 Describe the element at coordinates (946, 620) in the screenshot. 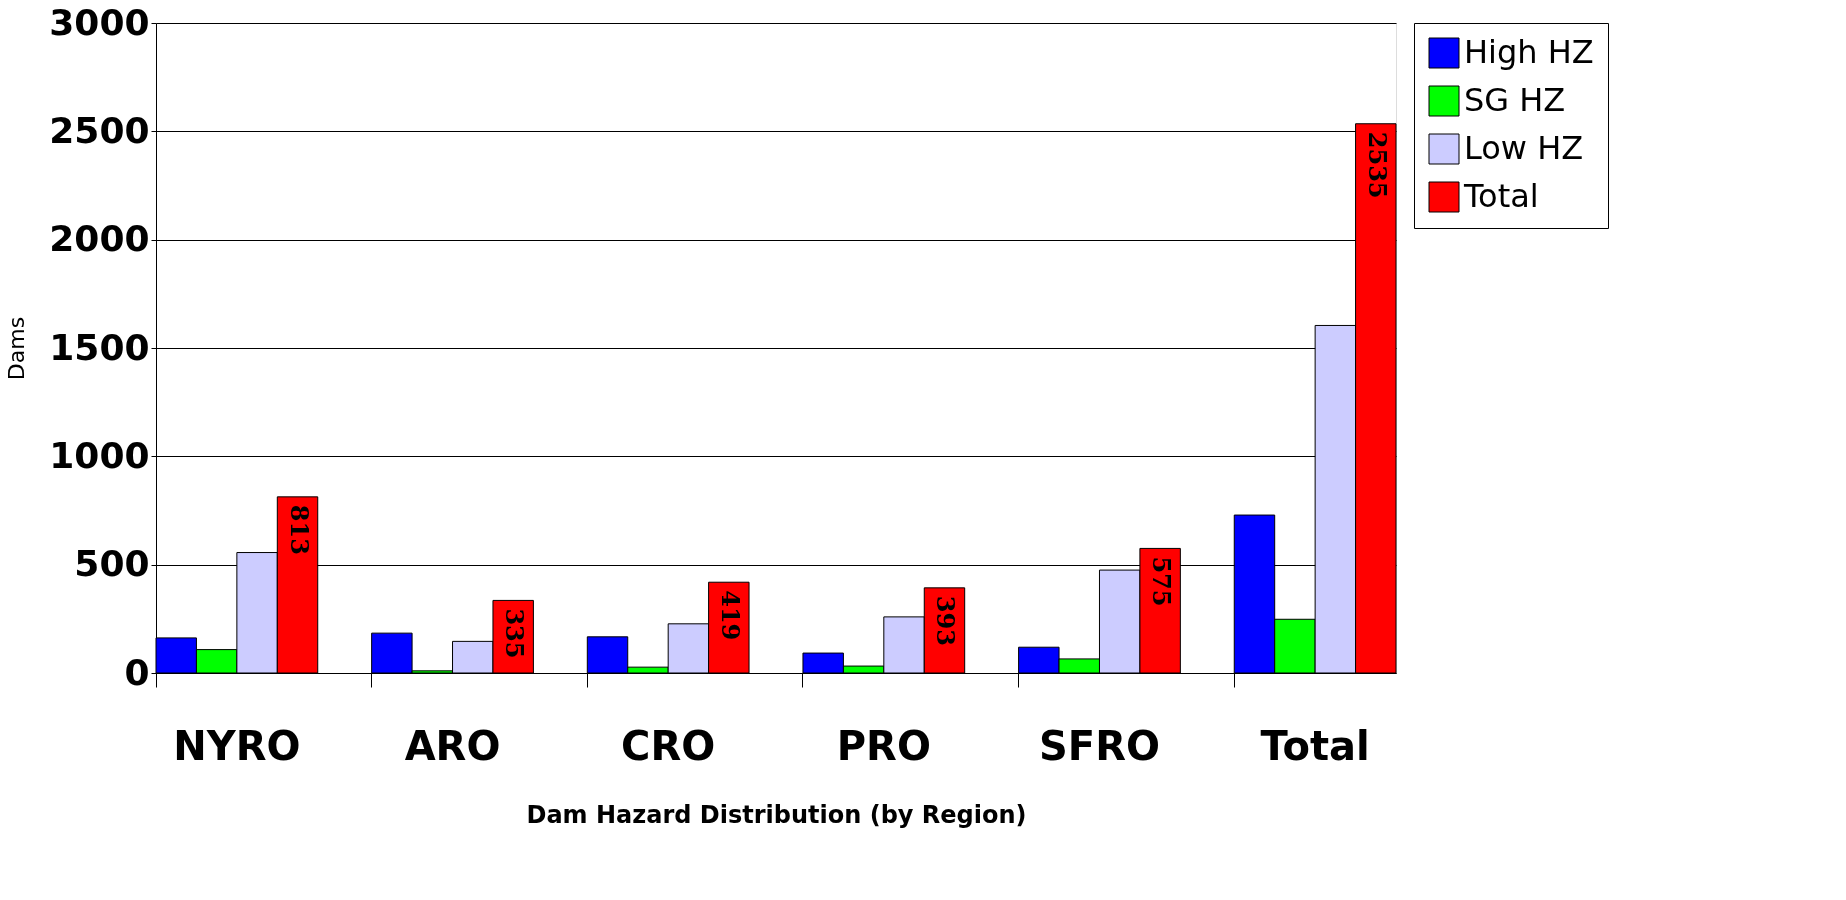

I see `data-label: 393` at that location.